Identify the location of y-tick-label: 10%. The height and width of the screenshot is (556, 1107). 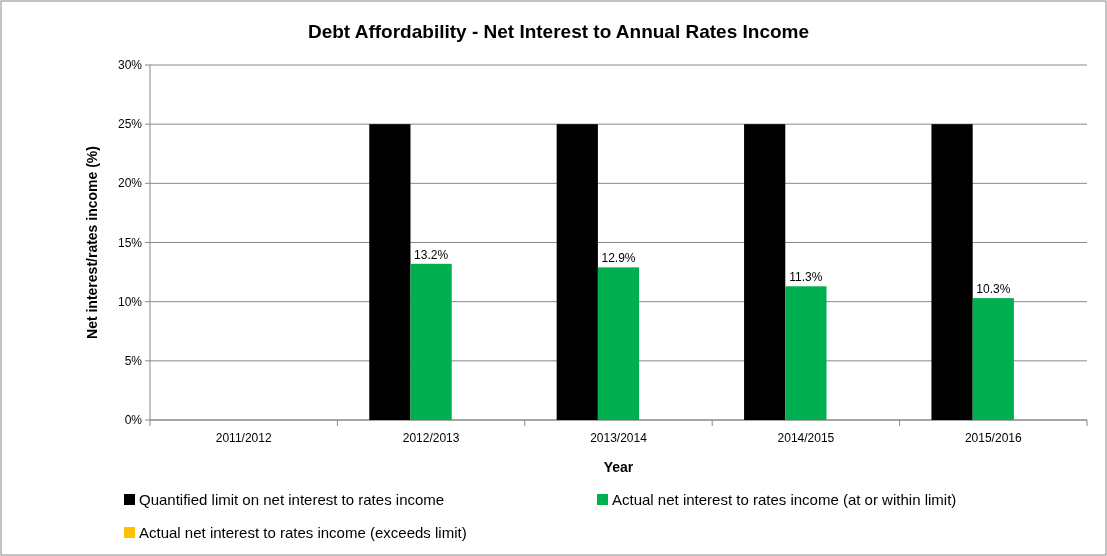
(130, 301).